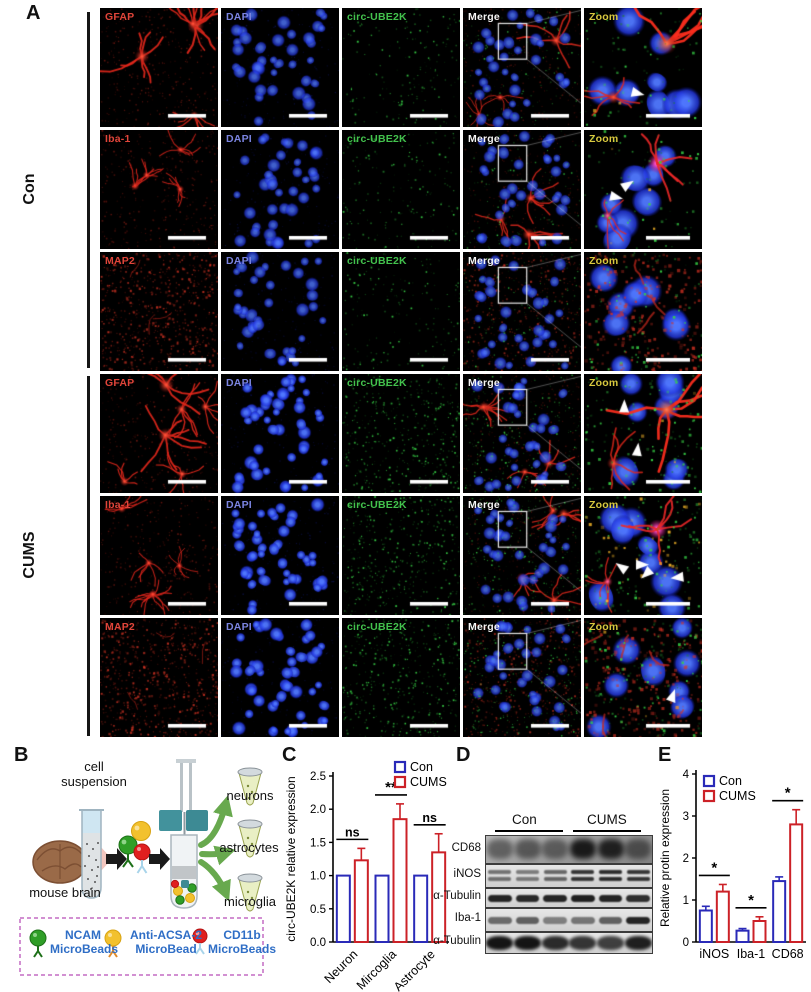 This screenshot has width=811, height=992. I want to click on blot-label-1: iNOS, so click(467, 874).